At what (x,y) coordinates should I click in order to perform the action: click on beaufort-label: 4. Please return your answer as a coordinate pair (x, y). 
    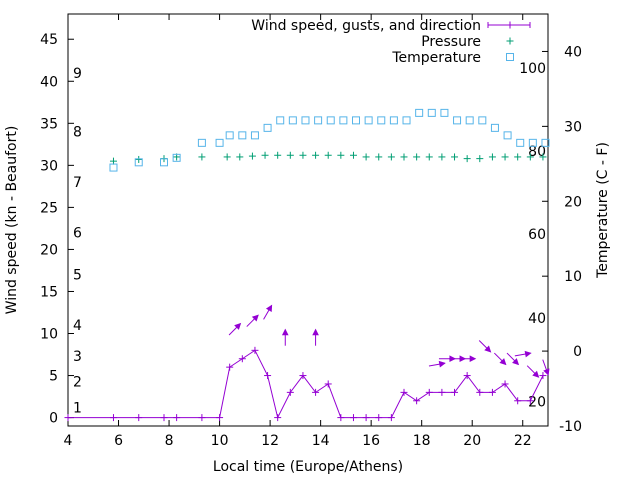
    Looking at the image, I should click on (77, 326).